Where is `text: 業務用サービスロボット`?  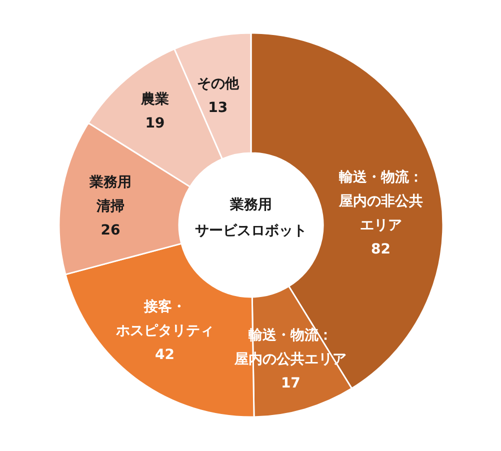
text: 業務用サービスロボット is located at coordinates (251, 218).